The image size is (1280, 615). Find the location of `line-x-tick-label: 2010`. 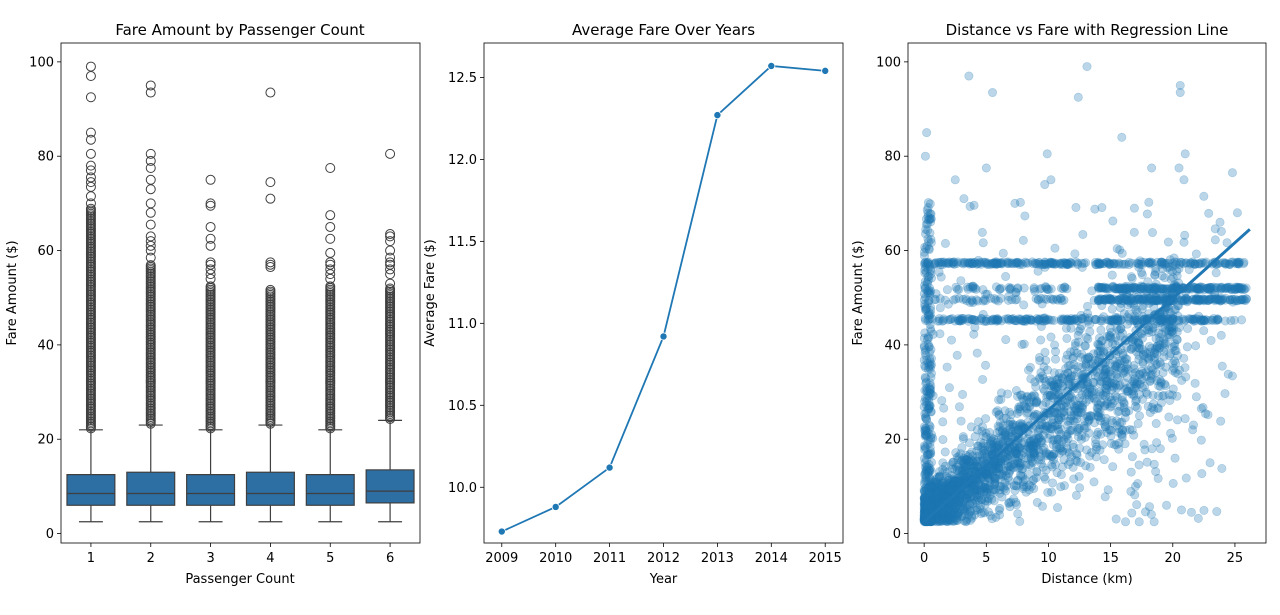

line-x-tick-label: 2010 is located at coordinates (555, 558).